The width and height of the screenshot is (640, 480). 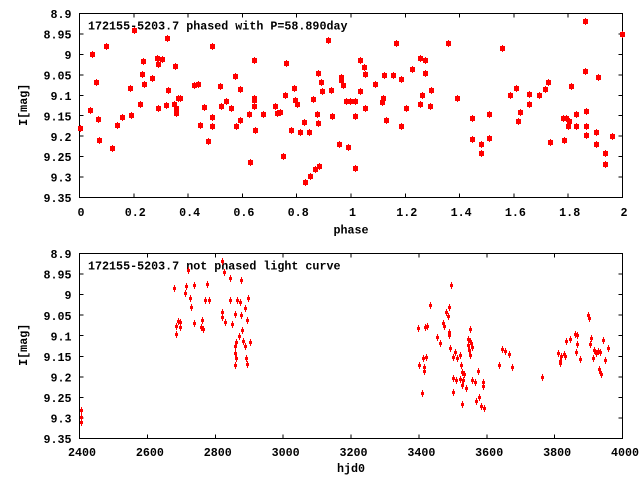 I want to click on svg-text: 2800, so click(x=218, y=453).